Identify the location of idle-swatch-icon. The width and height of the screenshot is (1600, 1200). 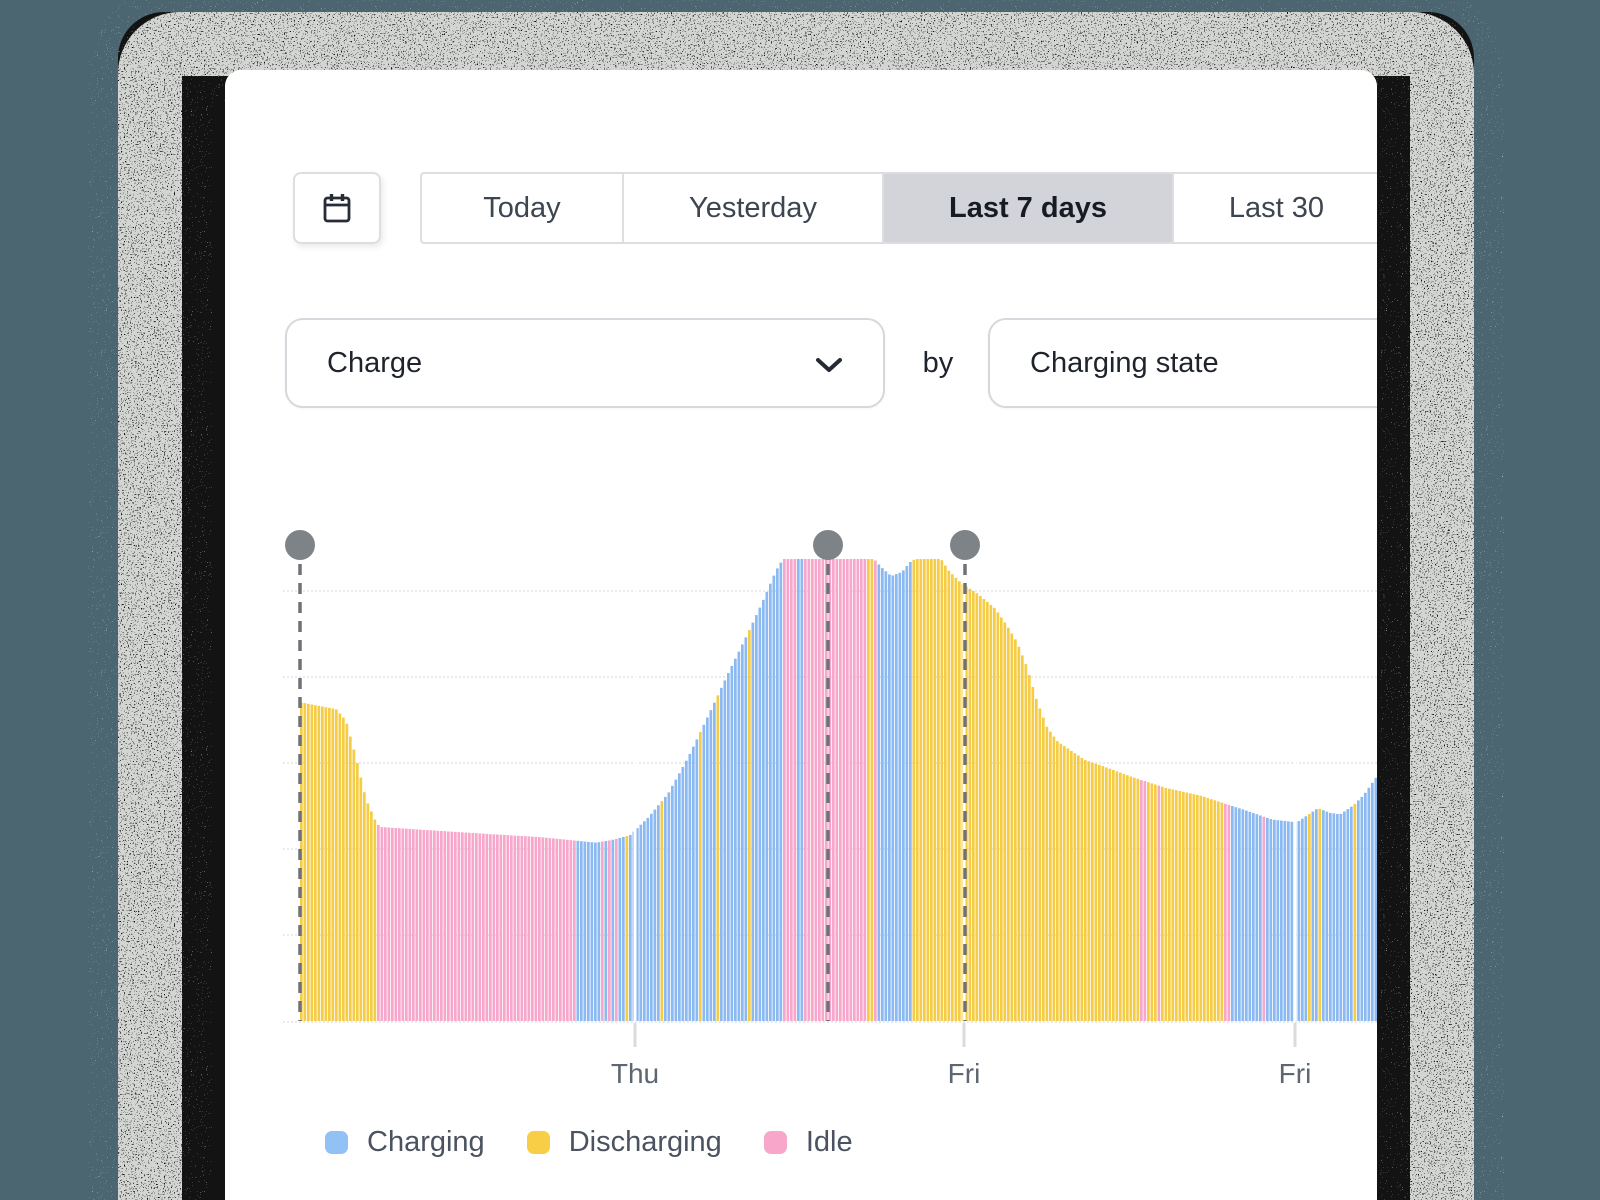
(775, 1142).